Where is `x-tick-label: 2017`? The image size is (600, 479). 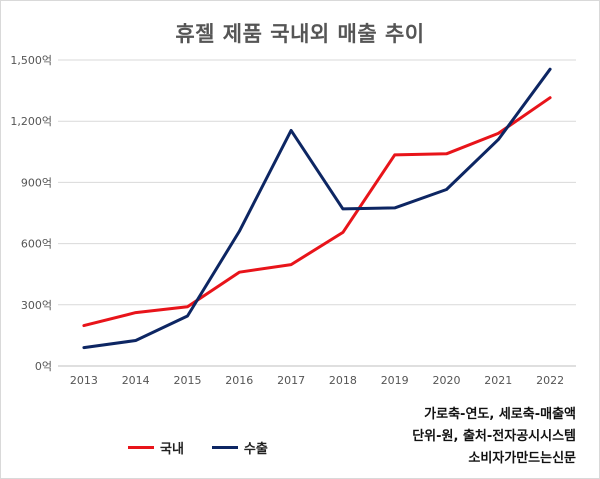
x-tick-label: 2017 is located at coordinates (291, 380).